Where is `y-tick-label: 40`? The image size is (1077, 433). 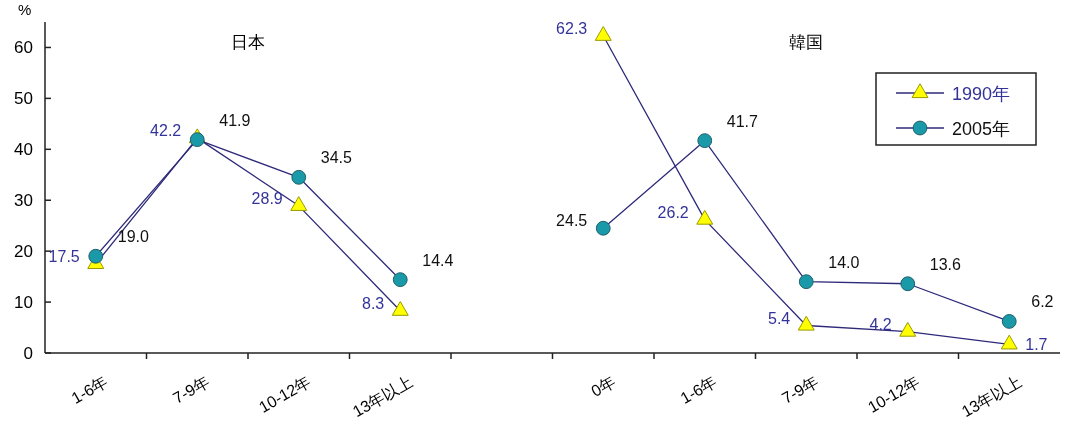 y-tick-label: 40 is located at coordinates (23, 150).